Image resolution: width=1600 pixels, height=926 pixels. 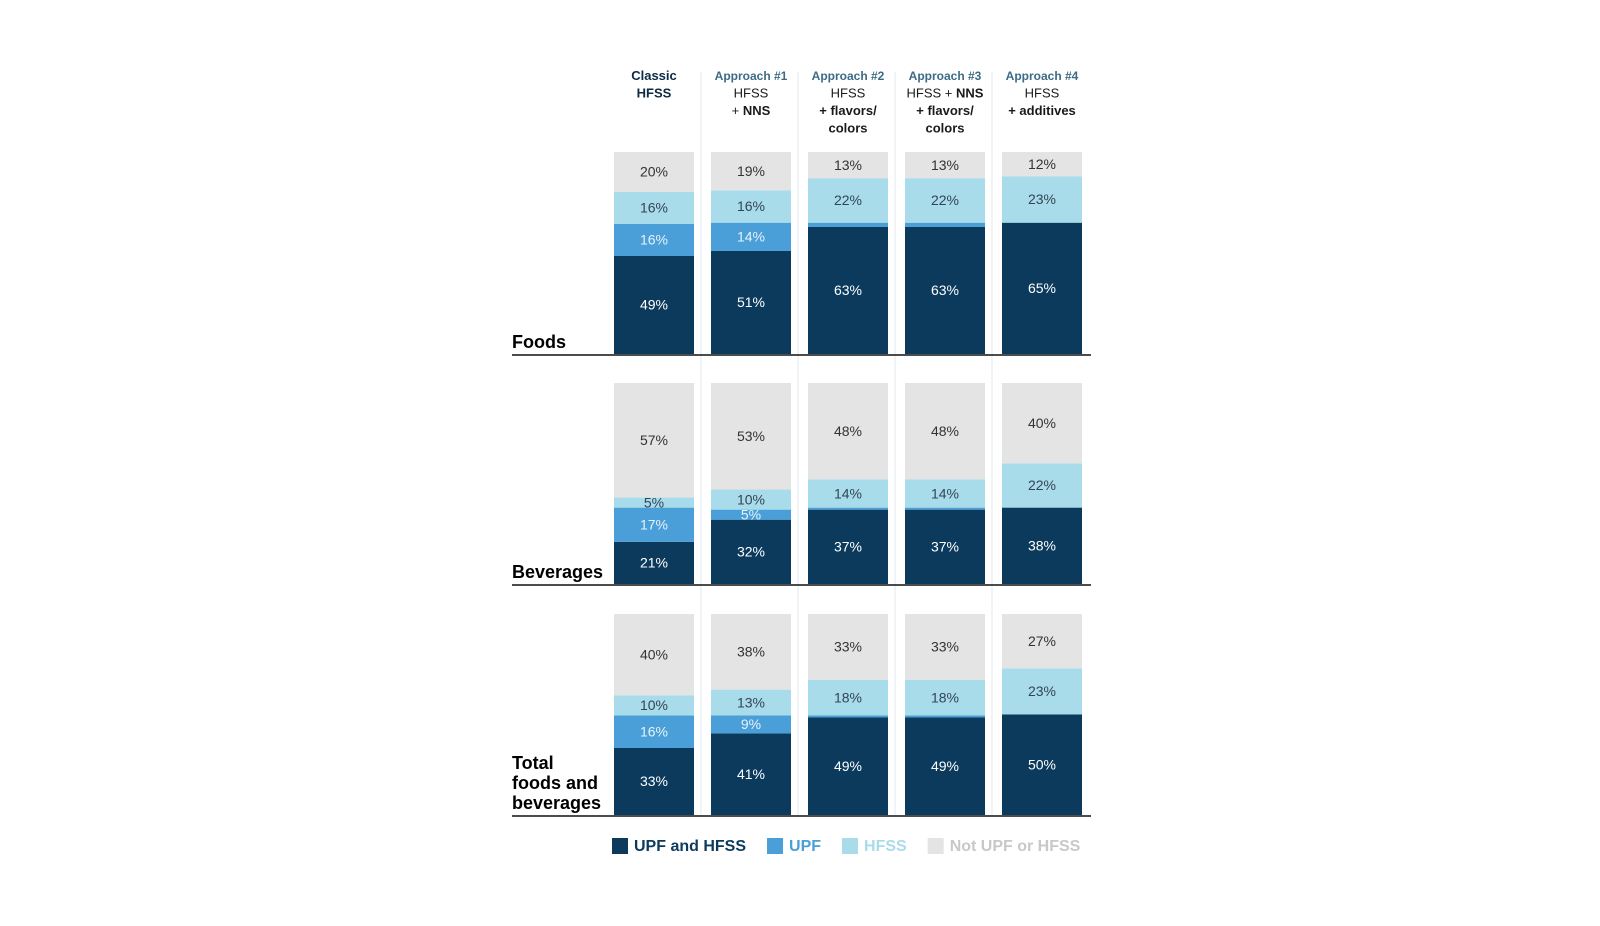 I want to click on data-label: 53%, so click(x=751, y=436).